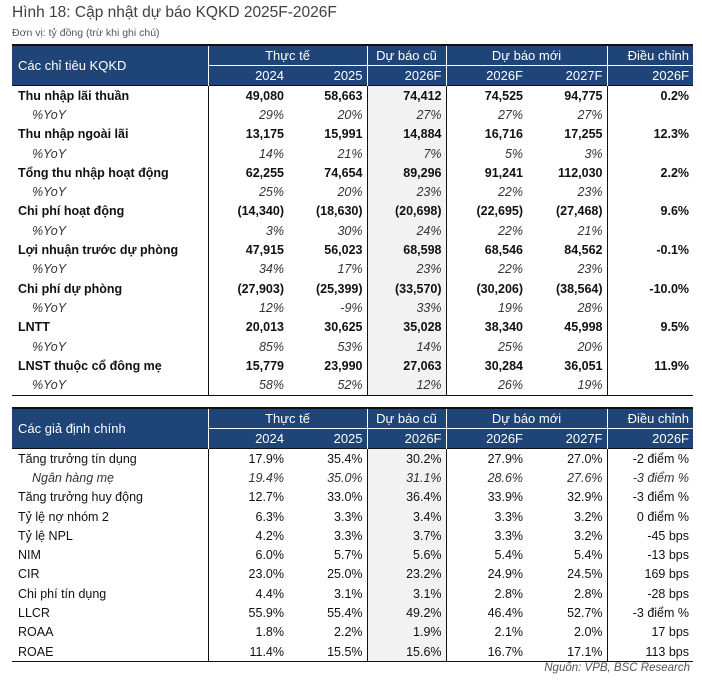 The image size is (702, 681). Describe the element at coordinates (287, 55) in the screenshot. I see `group-actual: Thực tế` at that location.